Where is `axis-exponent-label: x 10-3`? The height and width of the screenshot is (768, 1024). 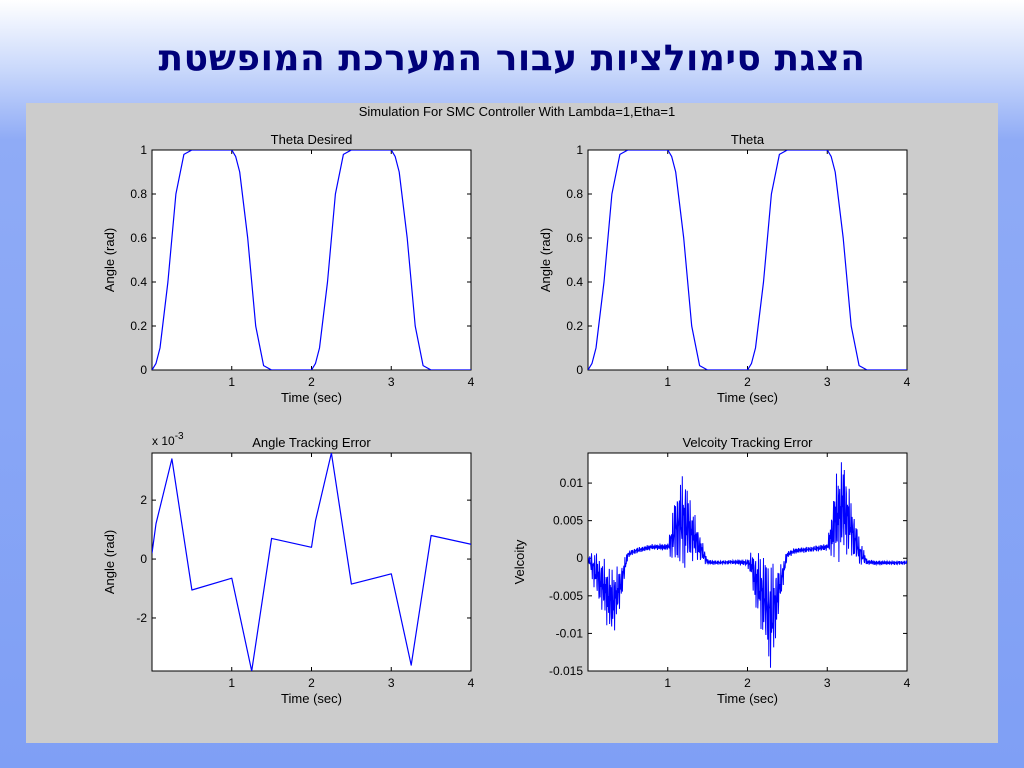 axis-exponent-label: x 10-3 is located at coordinates (168, 439).